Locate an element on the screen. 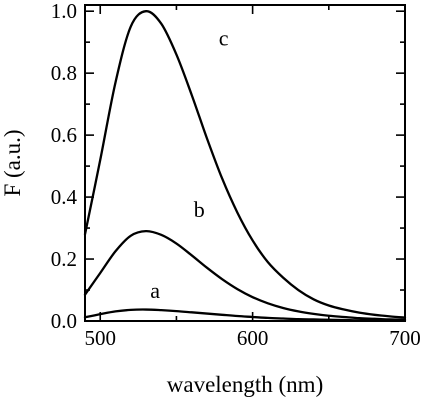  x-tick-label: 600 is located at coordinates (253, 338).